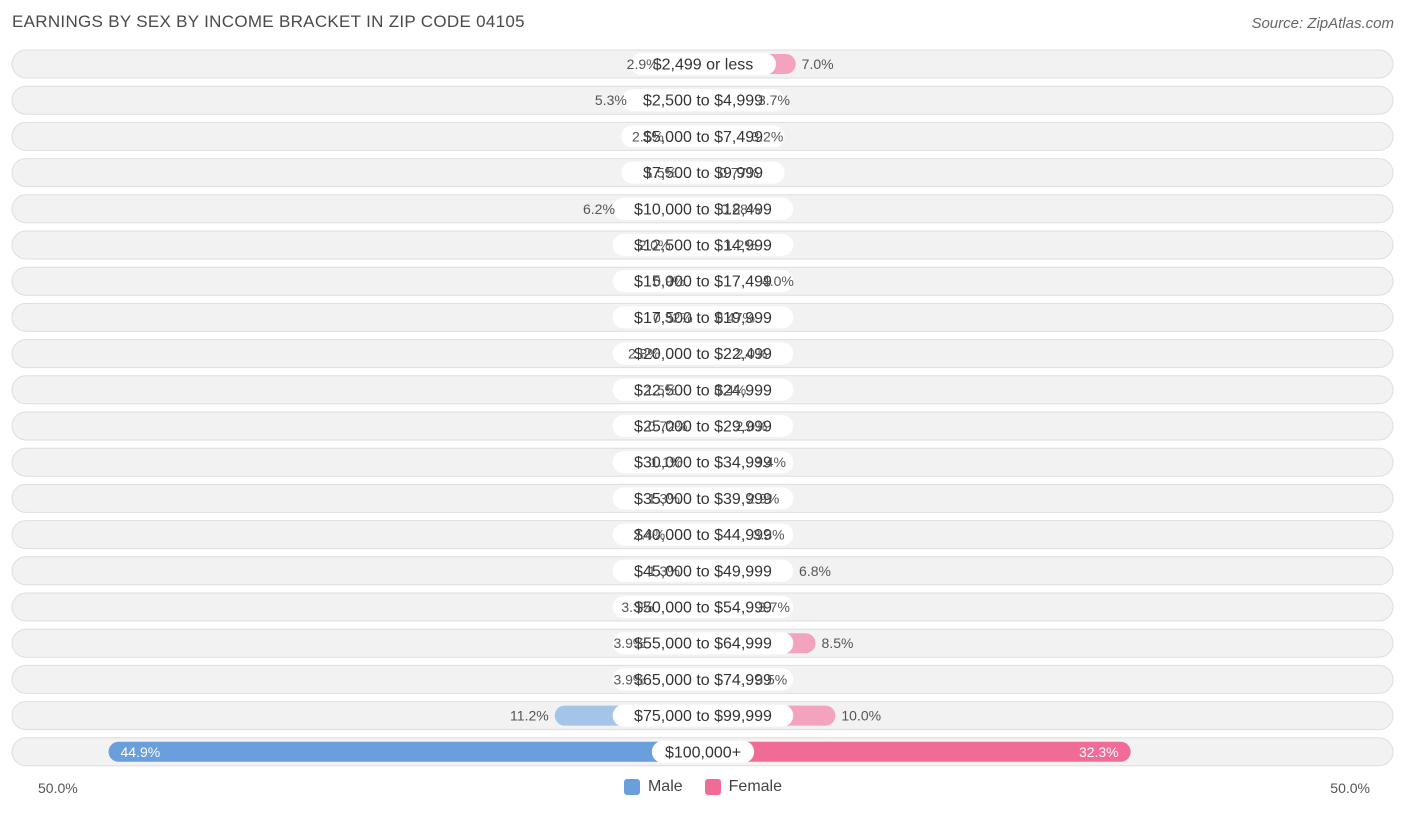 The image size is (1406, 813). Describe the element at coordinates (665, 786) in the screenshot. I see `legend-male-label: Male` at that location.